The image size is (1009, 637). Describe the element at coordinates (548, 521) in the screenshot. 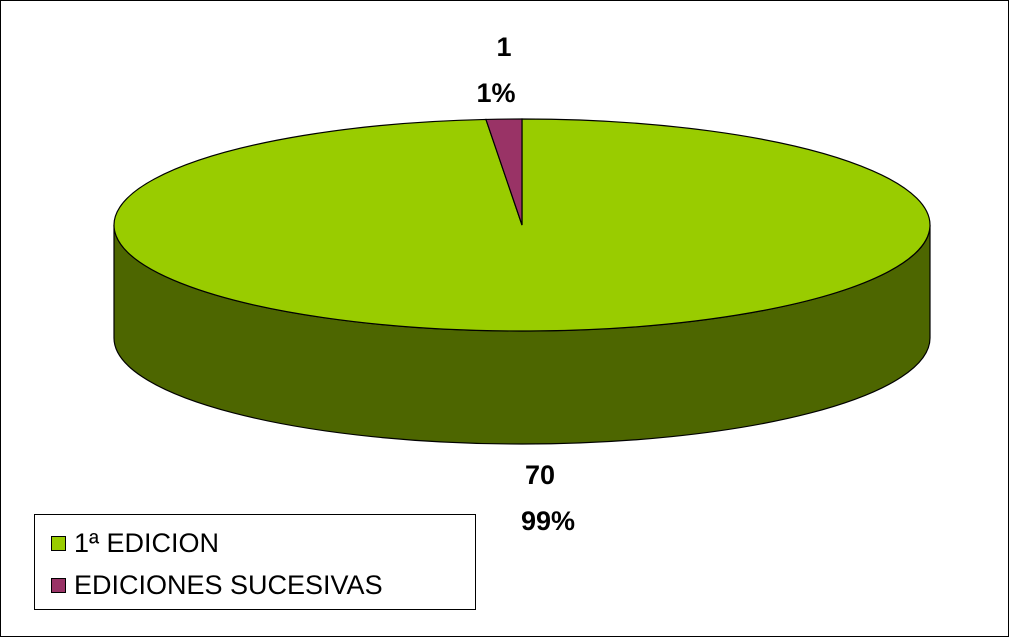

I see `data-label-percent-primera-edicion: 99%` at that location.